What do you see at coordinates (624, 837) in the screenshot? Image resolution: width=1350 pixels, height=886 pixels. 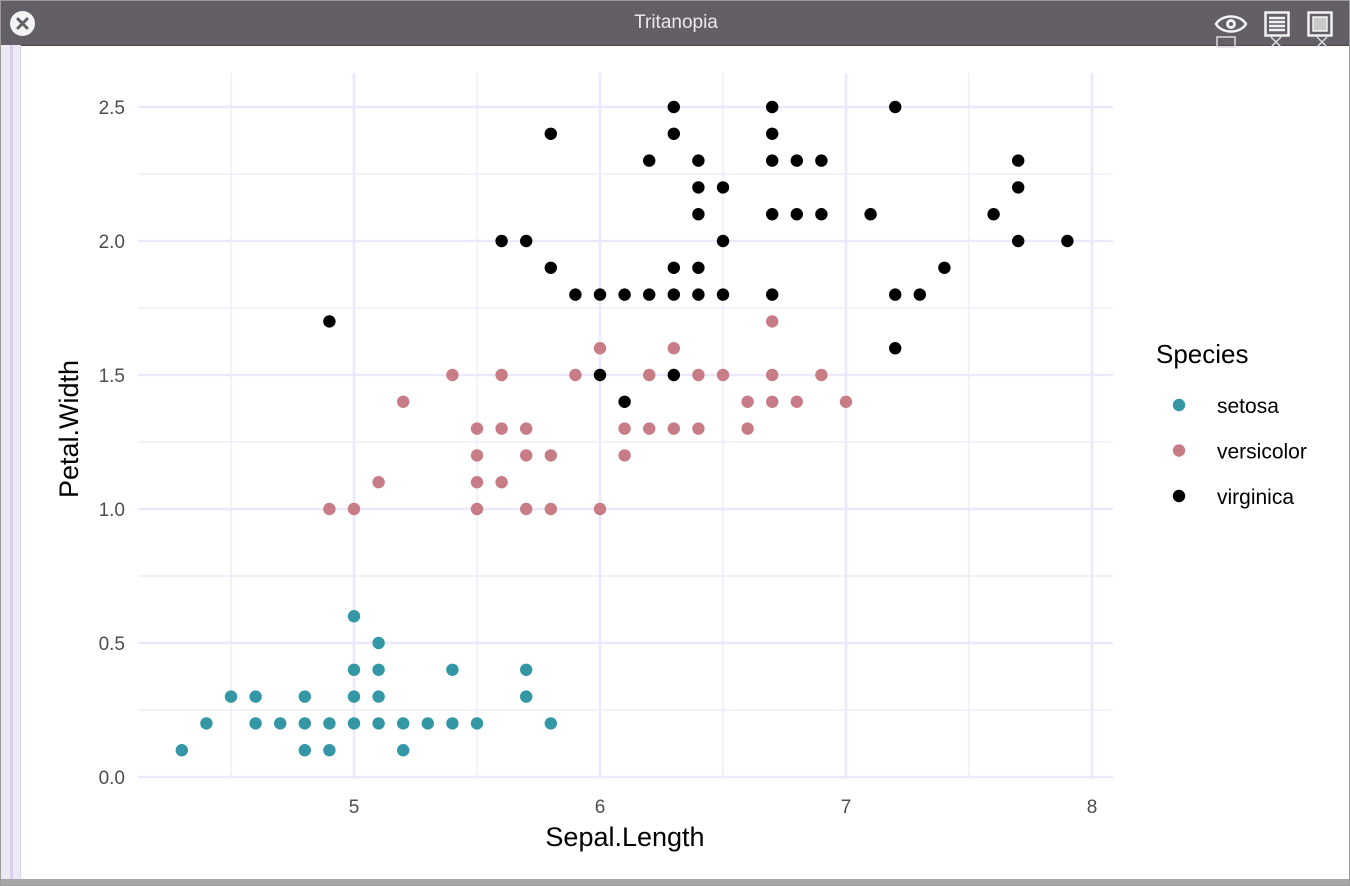 I see `x-axis-title: Sepal.Length` at bounding box center [624, 837].